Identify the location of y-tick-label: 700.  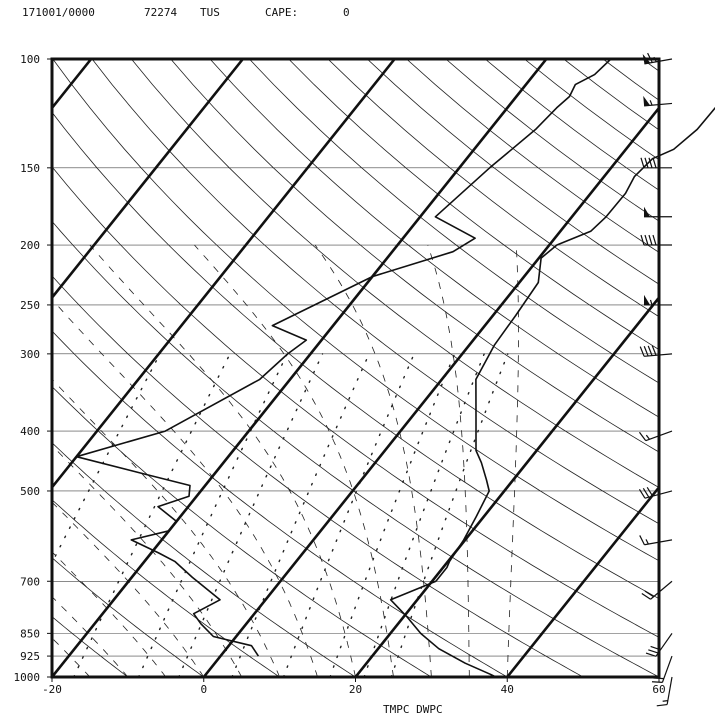
(30, 581).